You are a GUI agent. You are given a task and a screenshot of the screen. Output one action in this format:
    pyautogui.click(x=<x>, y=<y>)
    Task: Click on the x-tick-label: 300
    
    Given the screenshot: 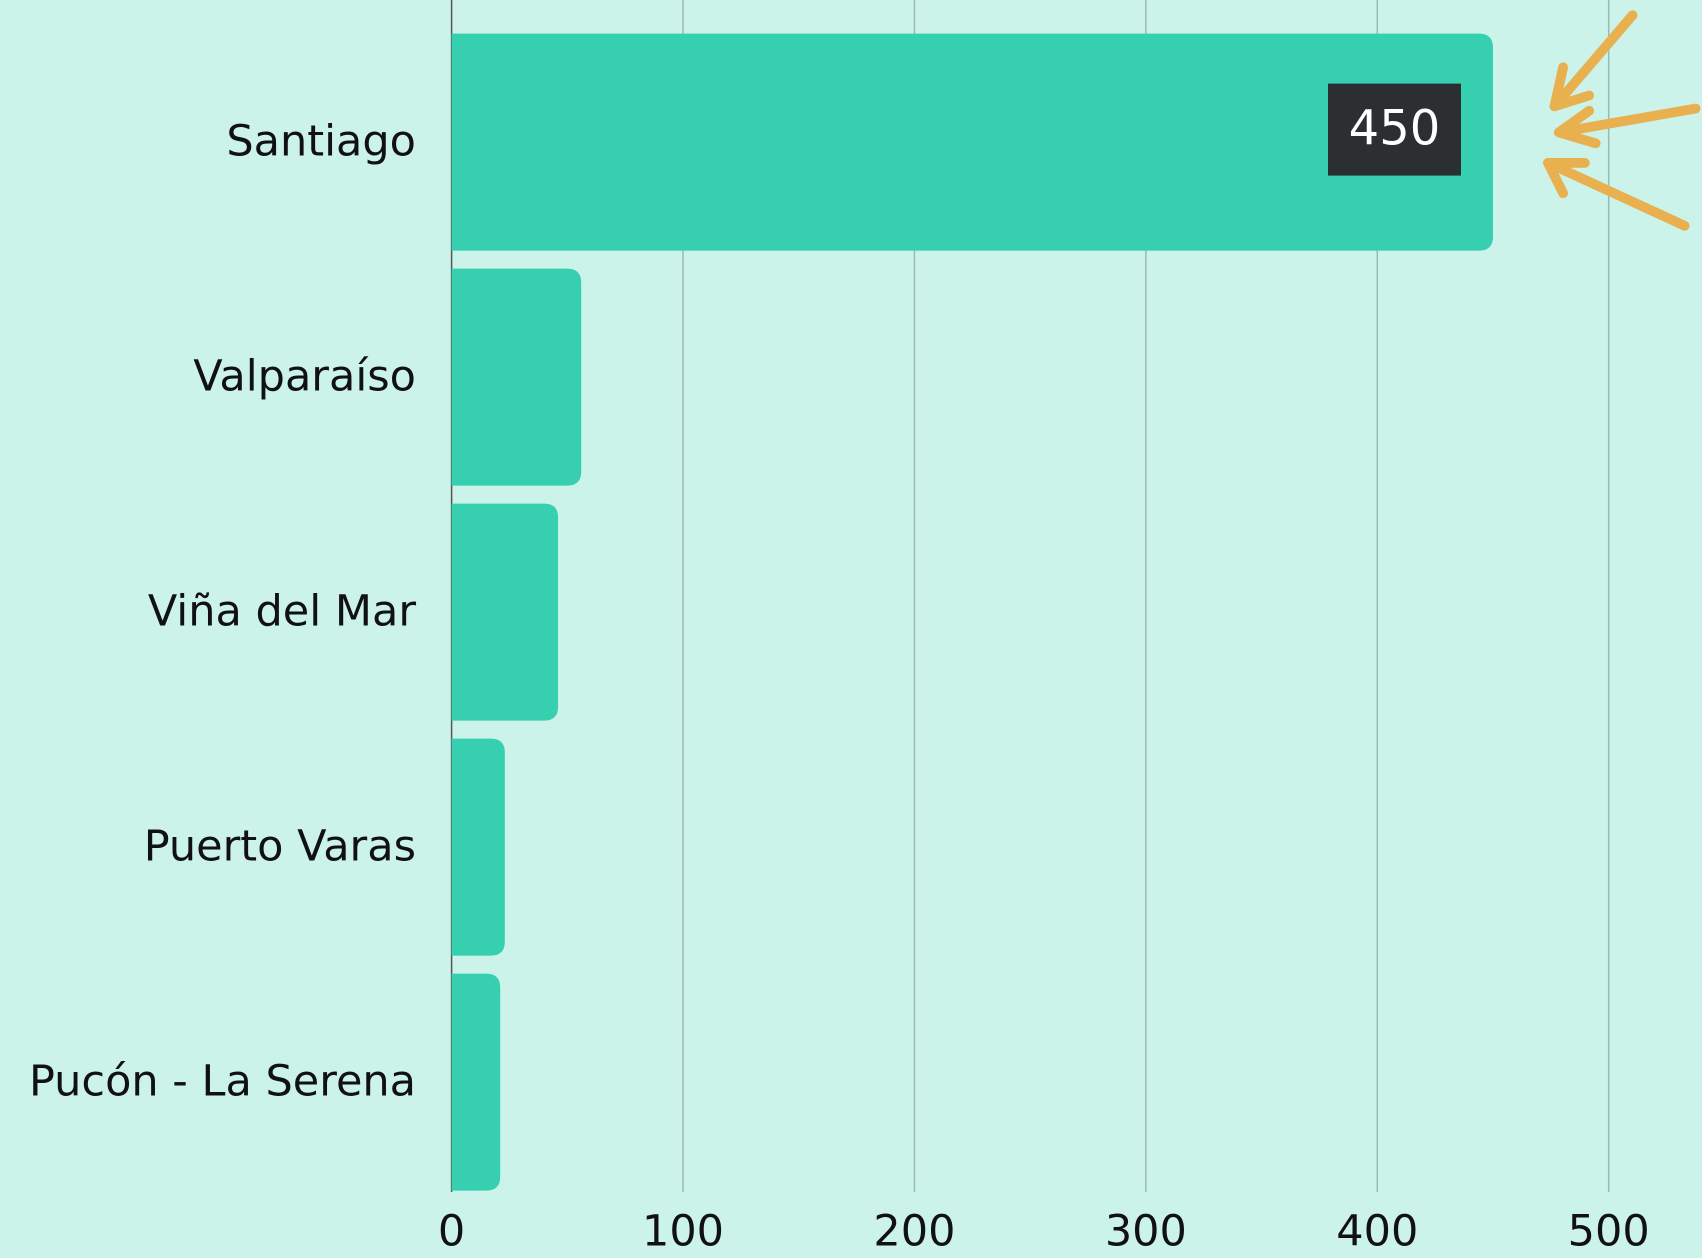 What is the action you would take?
    pyautogui.click(x=1146, y=1232)
    